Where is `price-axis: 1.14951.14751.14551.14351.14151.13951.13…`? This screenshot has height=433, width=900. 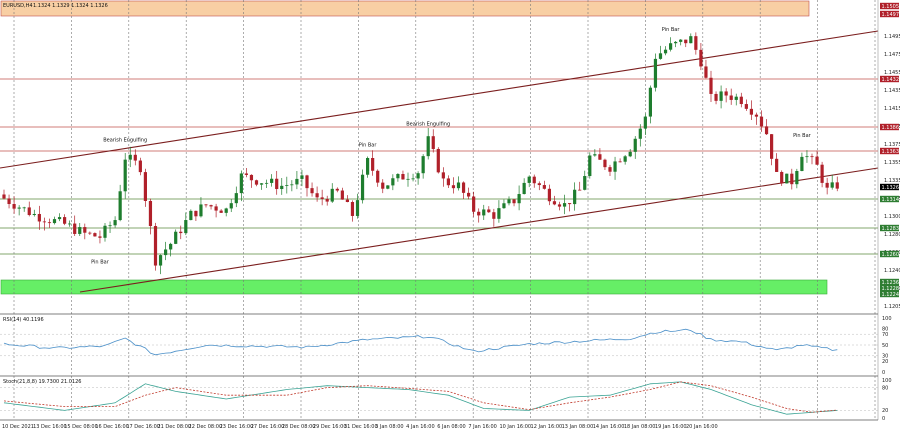
price-axis: 1.14951.14751.14551.14351.14151.13951.13… is located at coordinates (892, 172).